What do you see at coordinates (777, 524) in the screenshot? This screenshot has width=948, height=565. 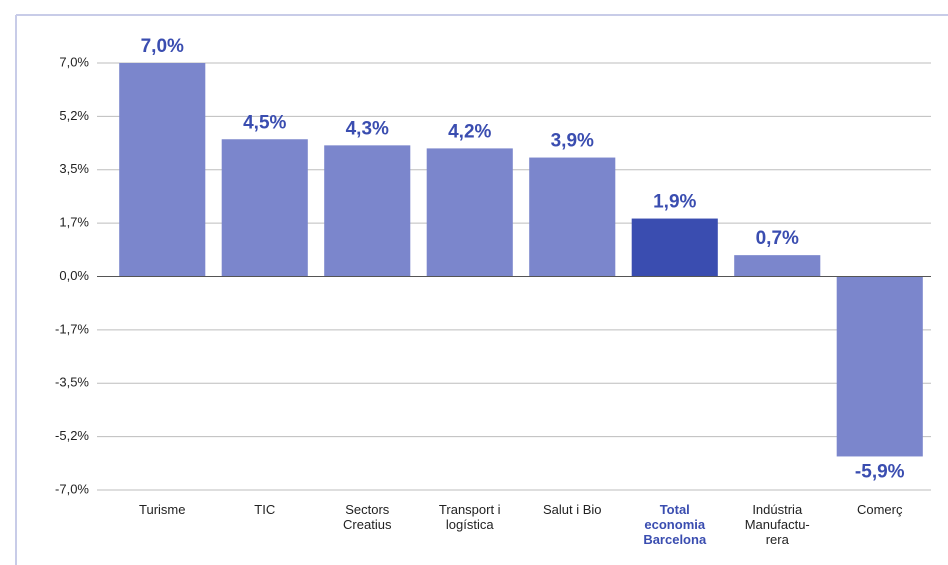 I see `x-tick-label: Indústria Manufactu-rera` at bounding box center [777, 524].